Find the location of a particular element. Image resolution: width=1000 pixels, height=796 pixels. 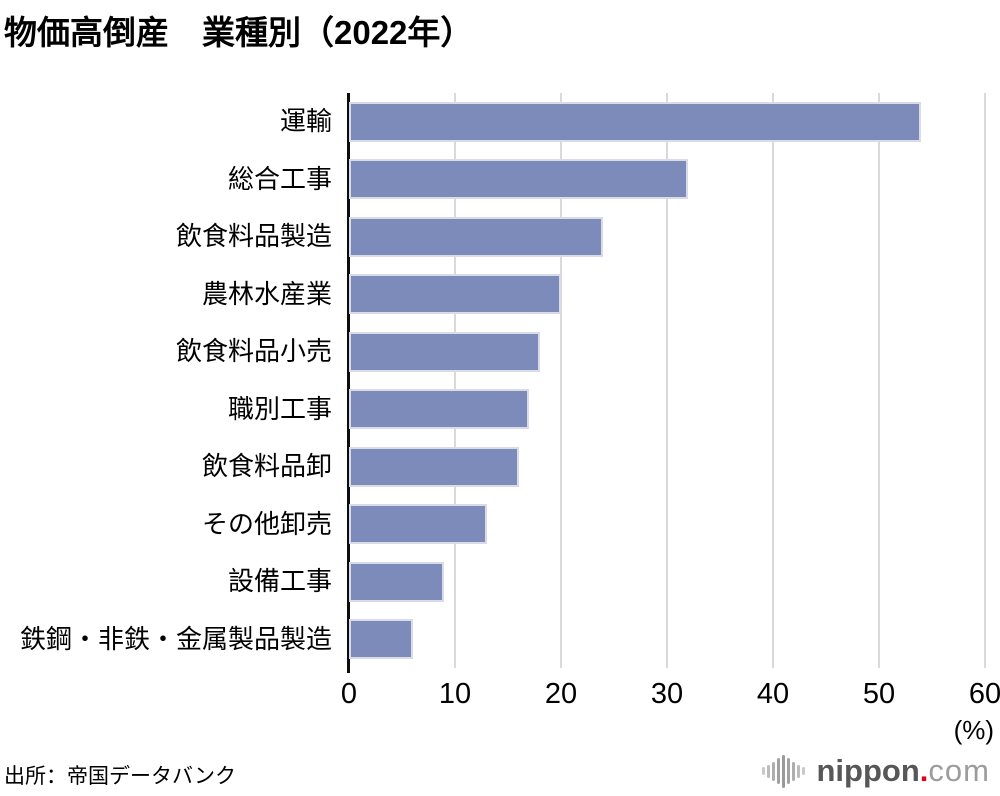

nippon-logo: nippon.com is located at coordinates (876, 771).